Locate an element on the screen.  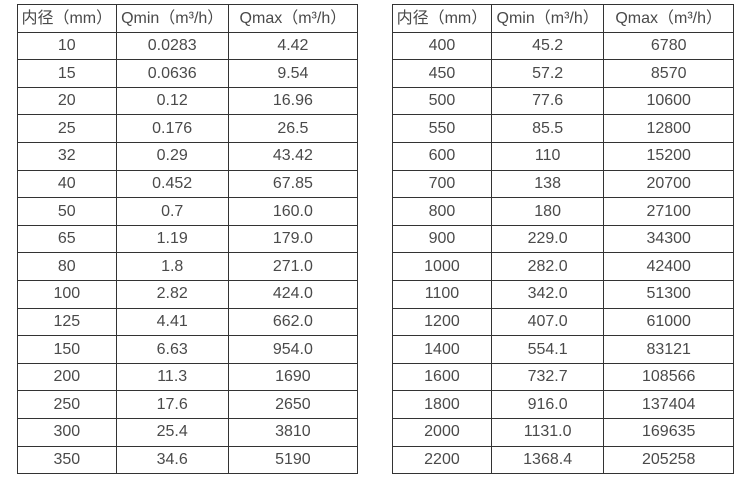
table-cell: 100 is located at coordinates (67, 294).